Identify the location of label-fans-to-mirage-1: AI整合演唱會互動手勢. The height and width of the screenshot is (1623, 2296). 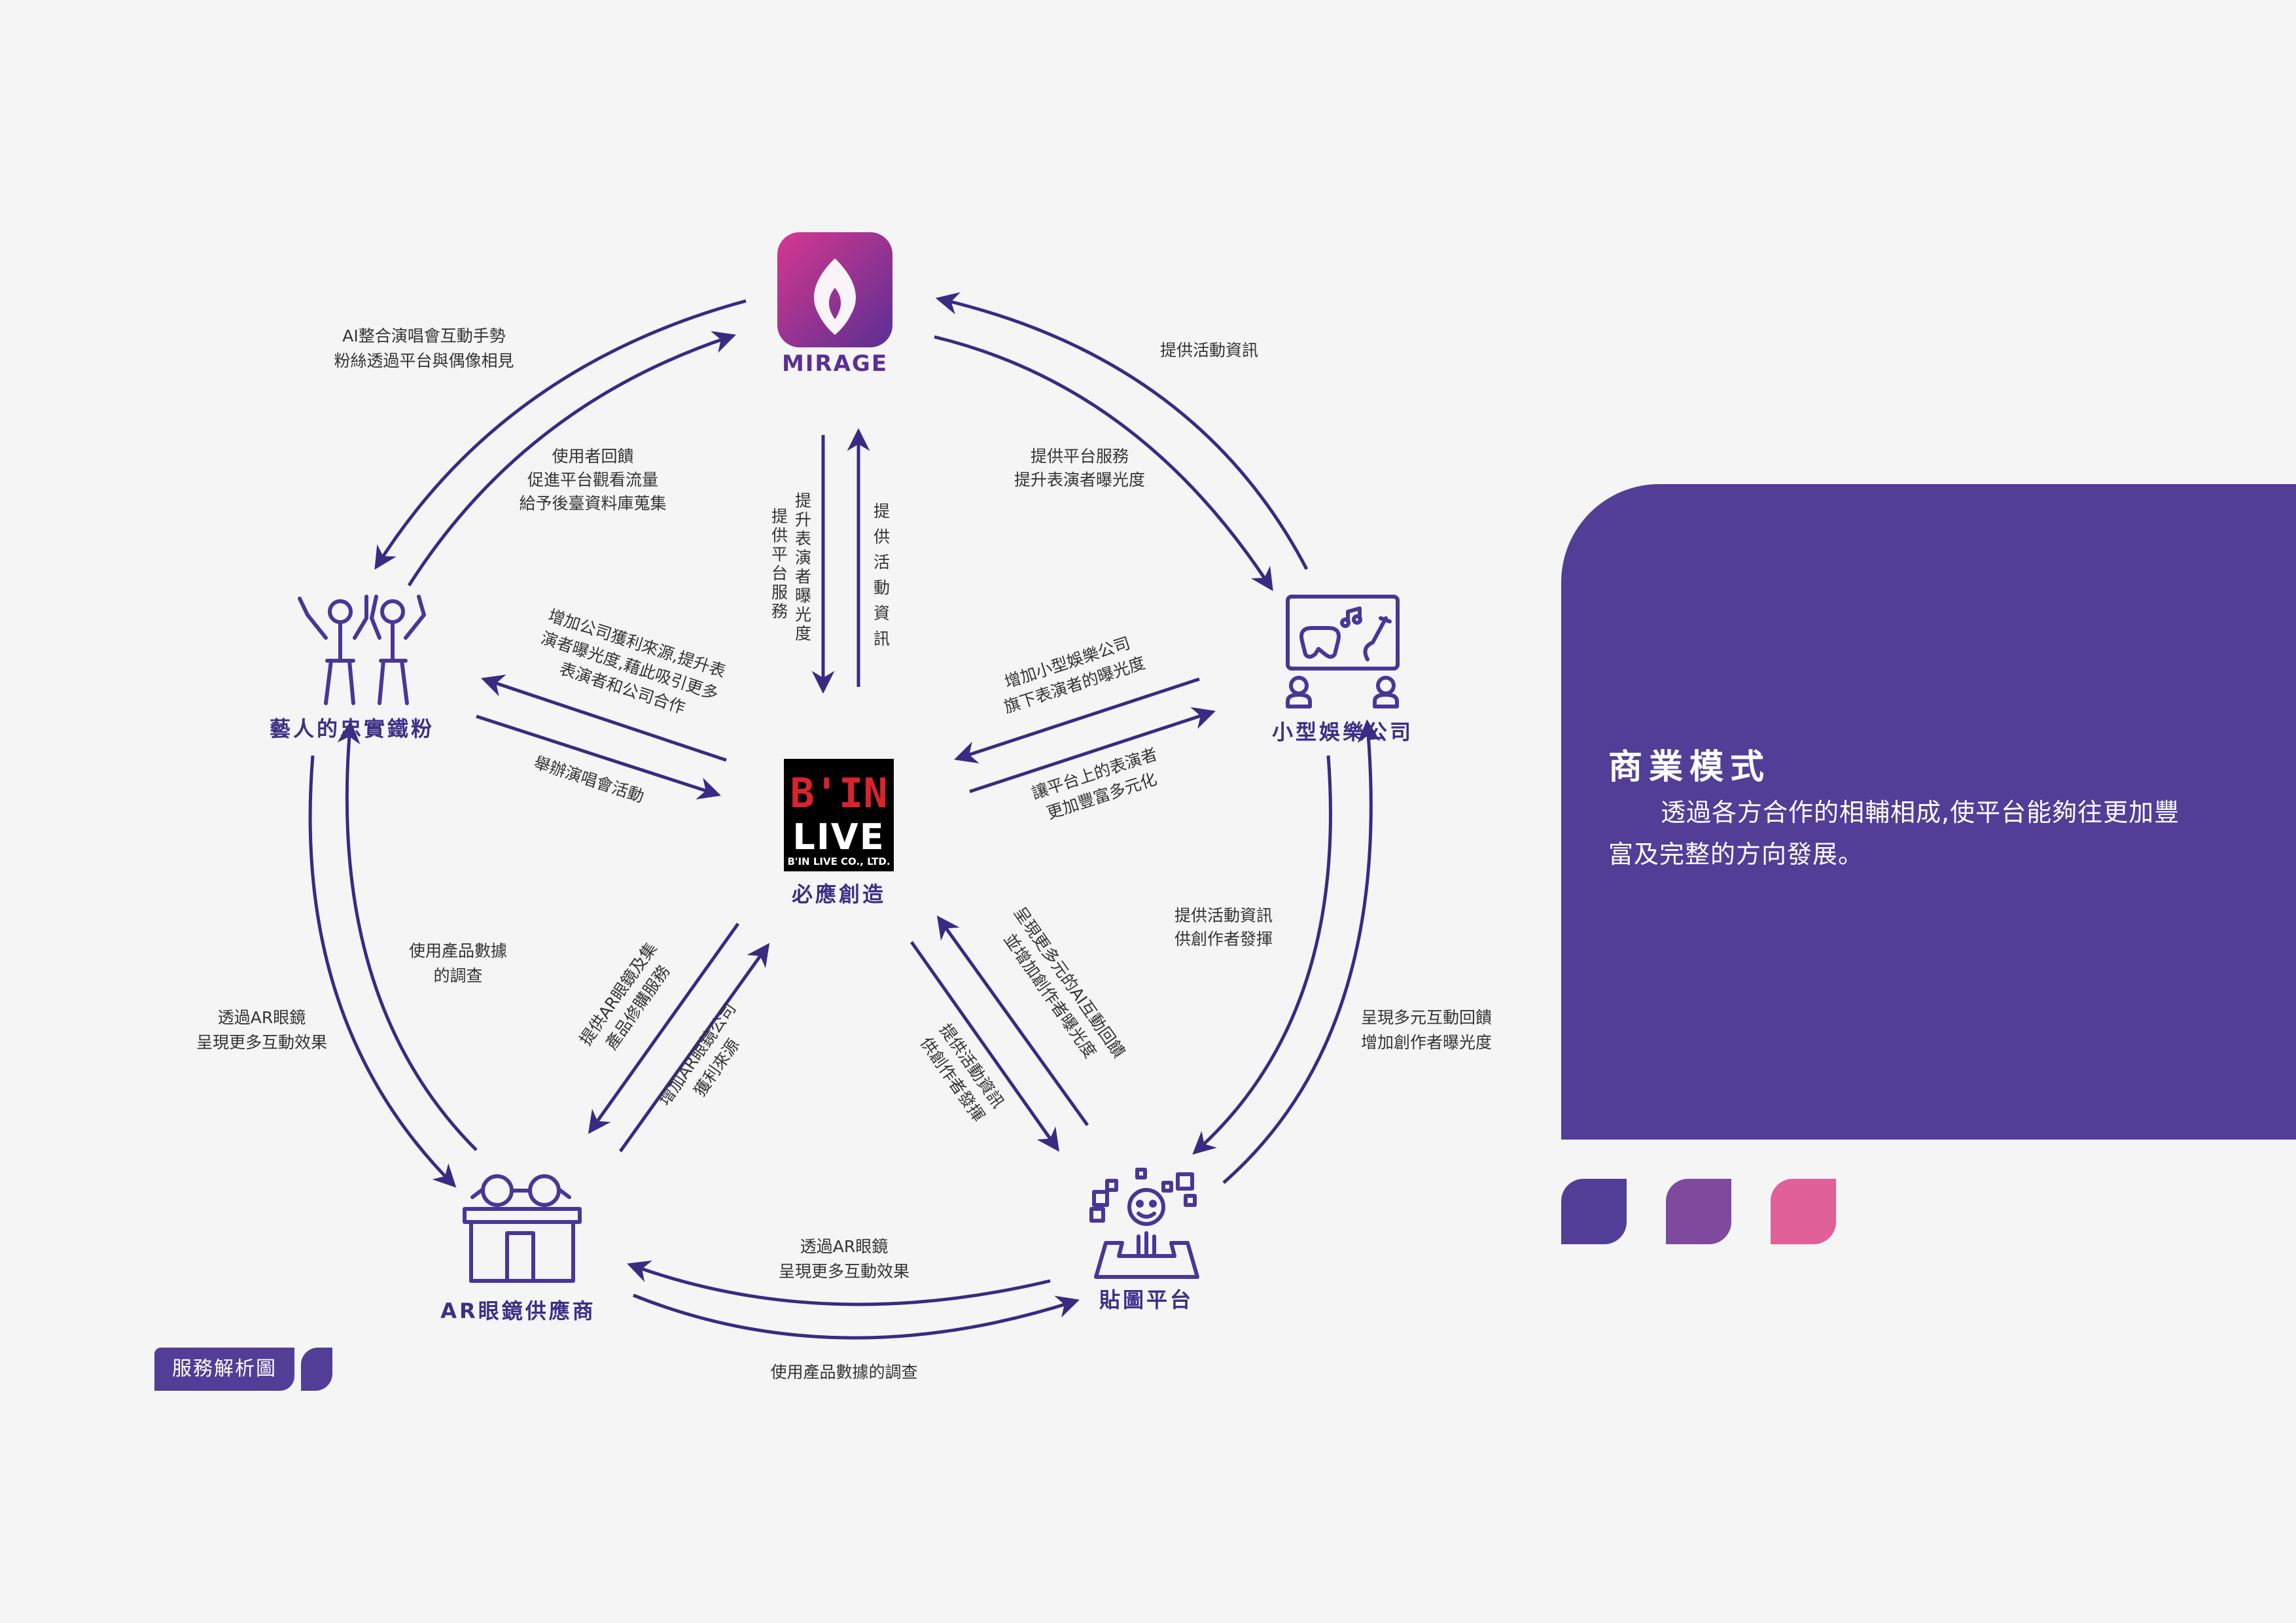
(424, 336).